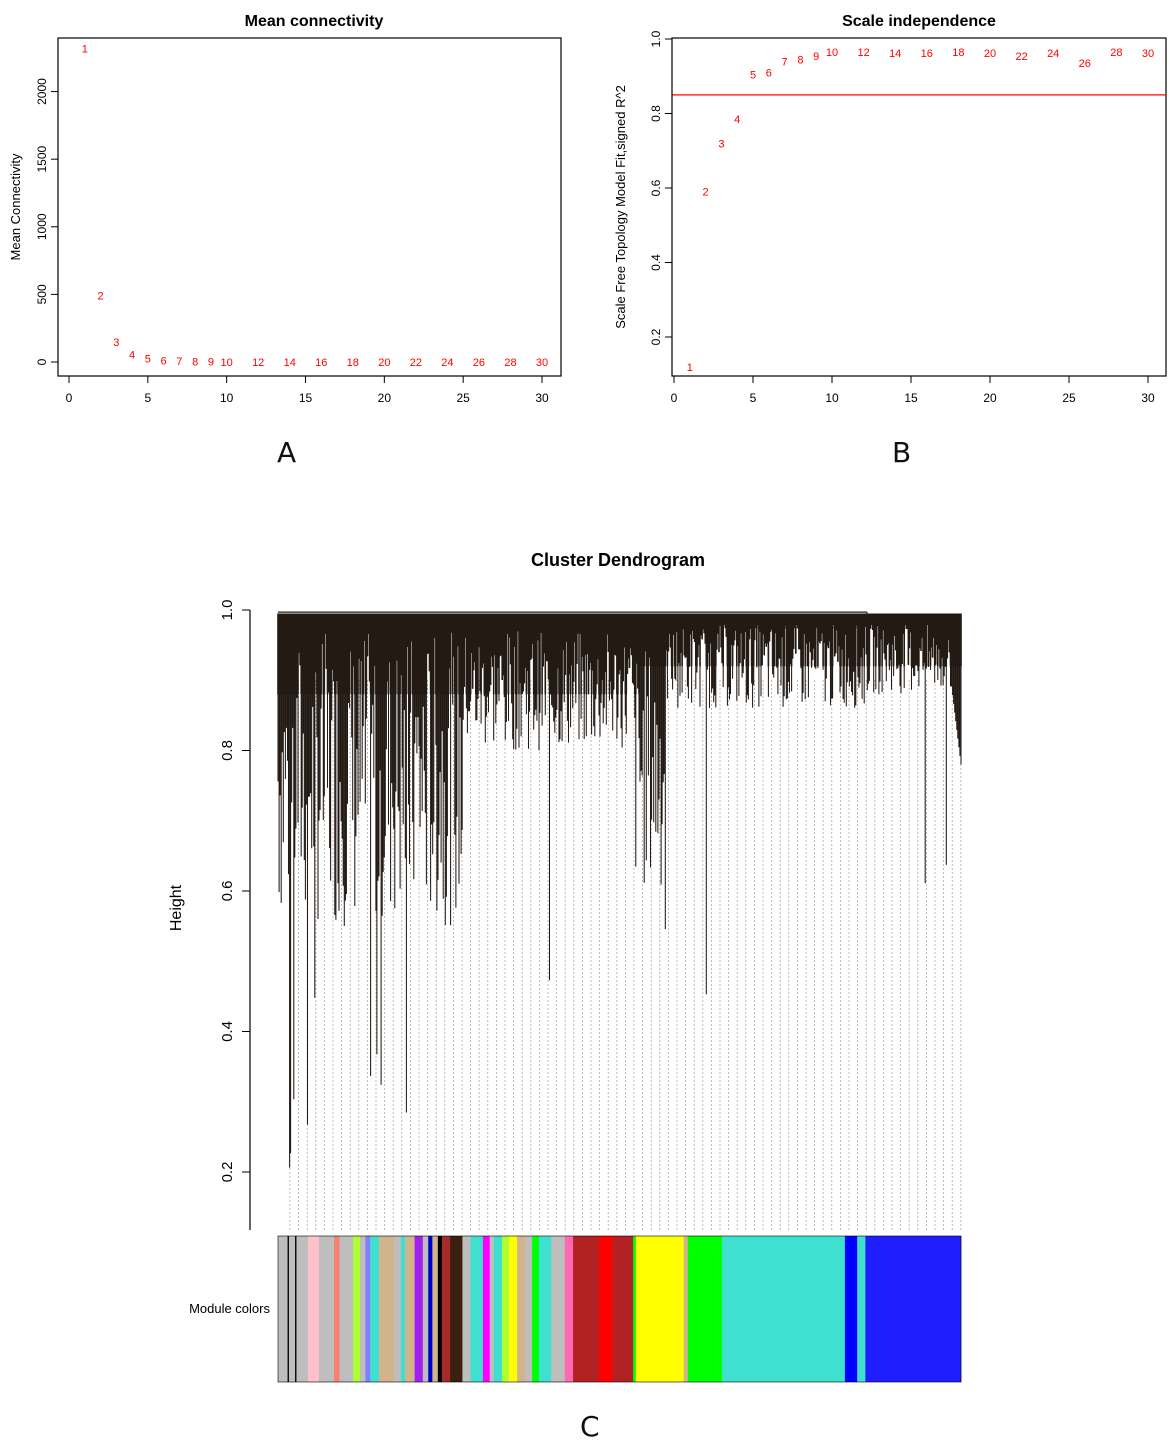 The height and width of the screenshot is (1443, 1169). What do you see at coordinates (863, 53) in the screenshot?
I see `chart-b-point-label: 12` at bounding box center [863, 53].